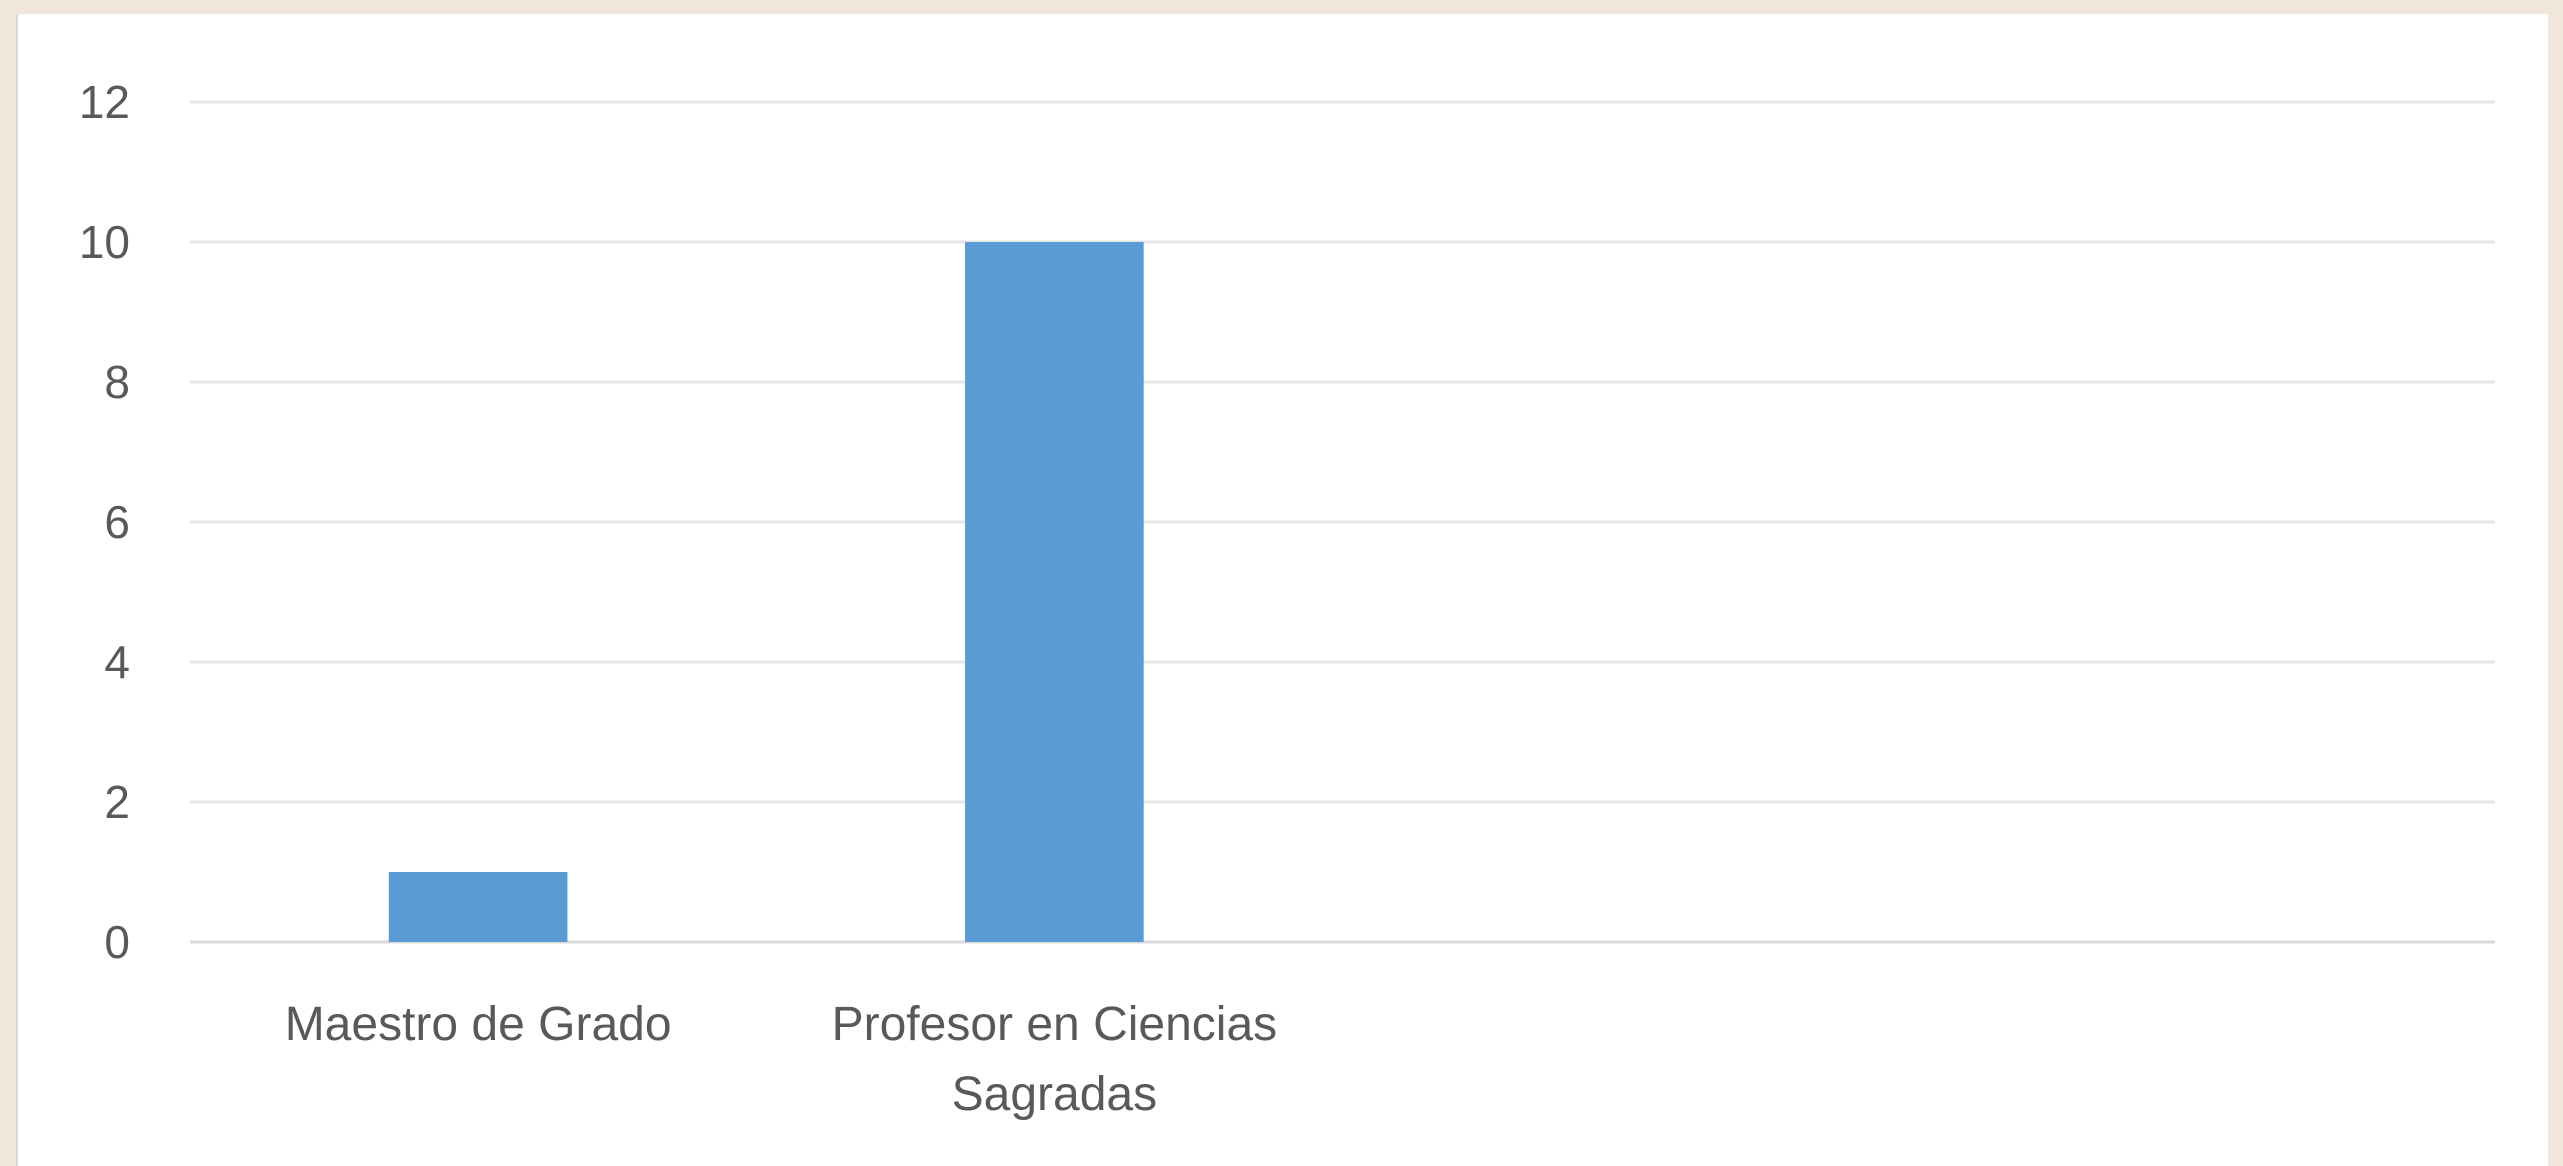 This screenshot has width=2563, height=1166. Describe the element at coordinates (104, 242) in the screenshot. I see `y-tick-label: 10` at that location.